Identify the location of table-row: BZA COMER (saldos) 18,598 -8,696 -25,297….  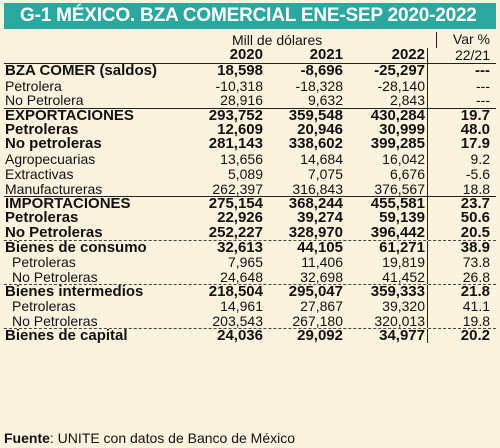
(250, 71).